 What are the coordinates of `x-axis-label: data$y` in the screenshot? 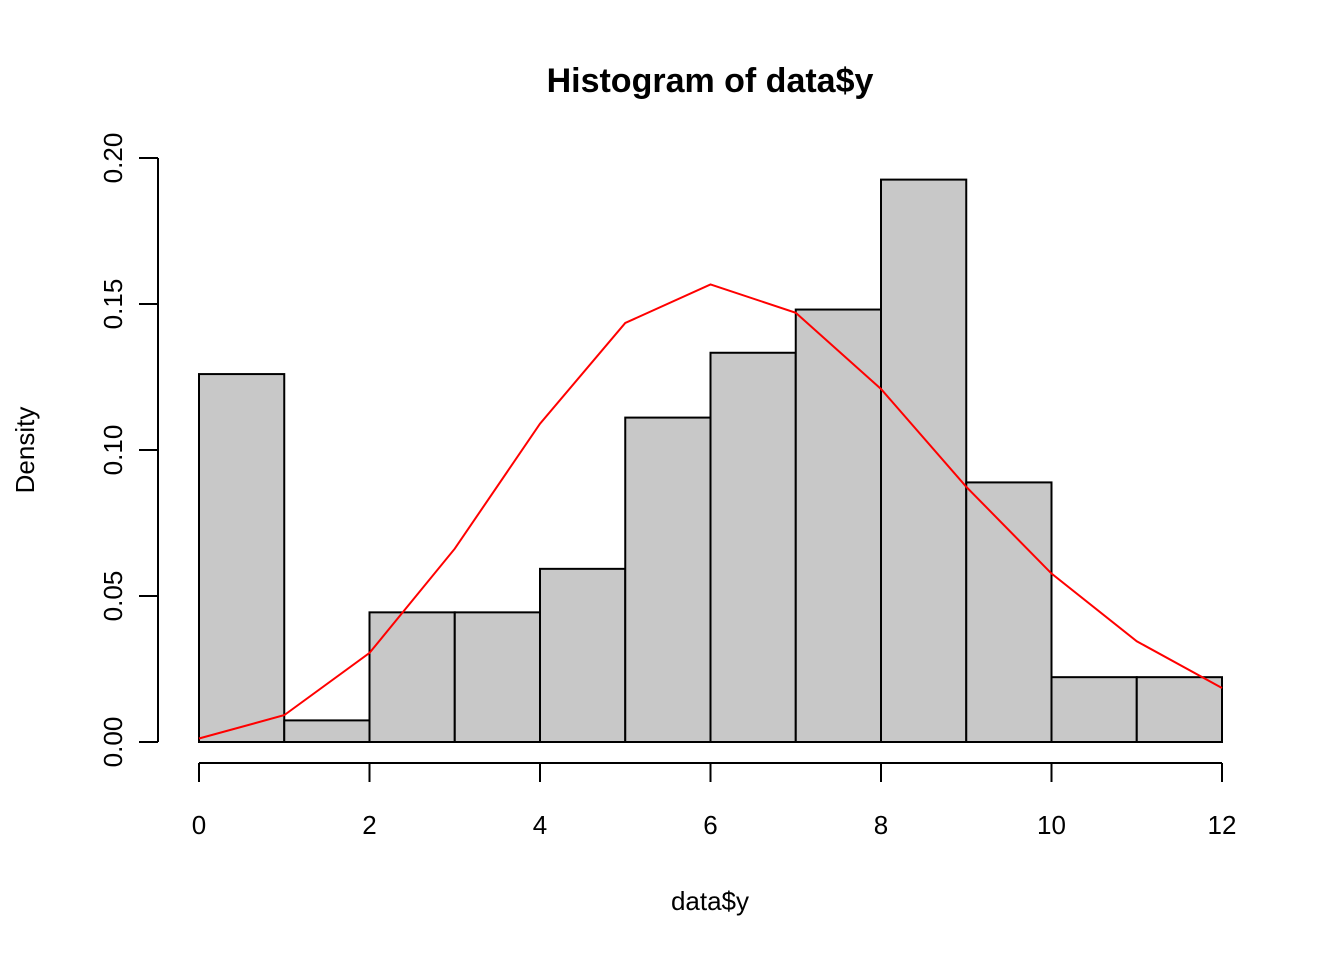 It's located at (710, 901).